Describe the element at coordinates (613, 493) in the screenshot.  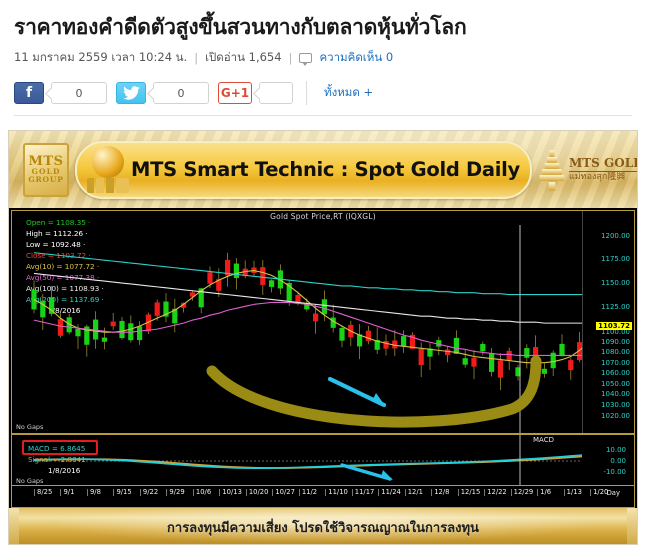
I see `x-axis-label: Day` at that location.